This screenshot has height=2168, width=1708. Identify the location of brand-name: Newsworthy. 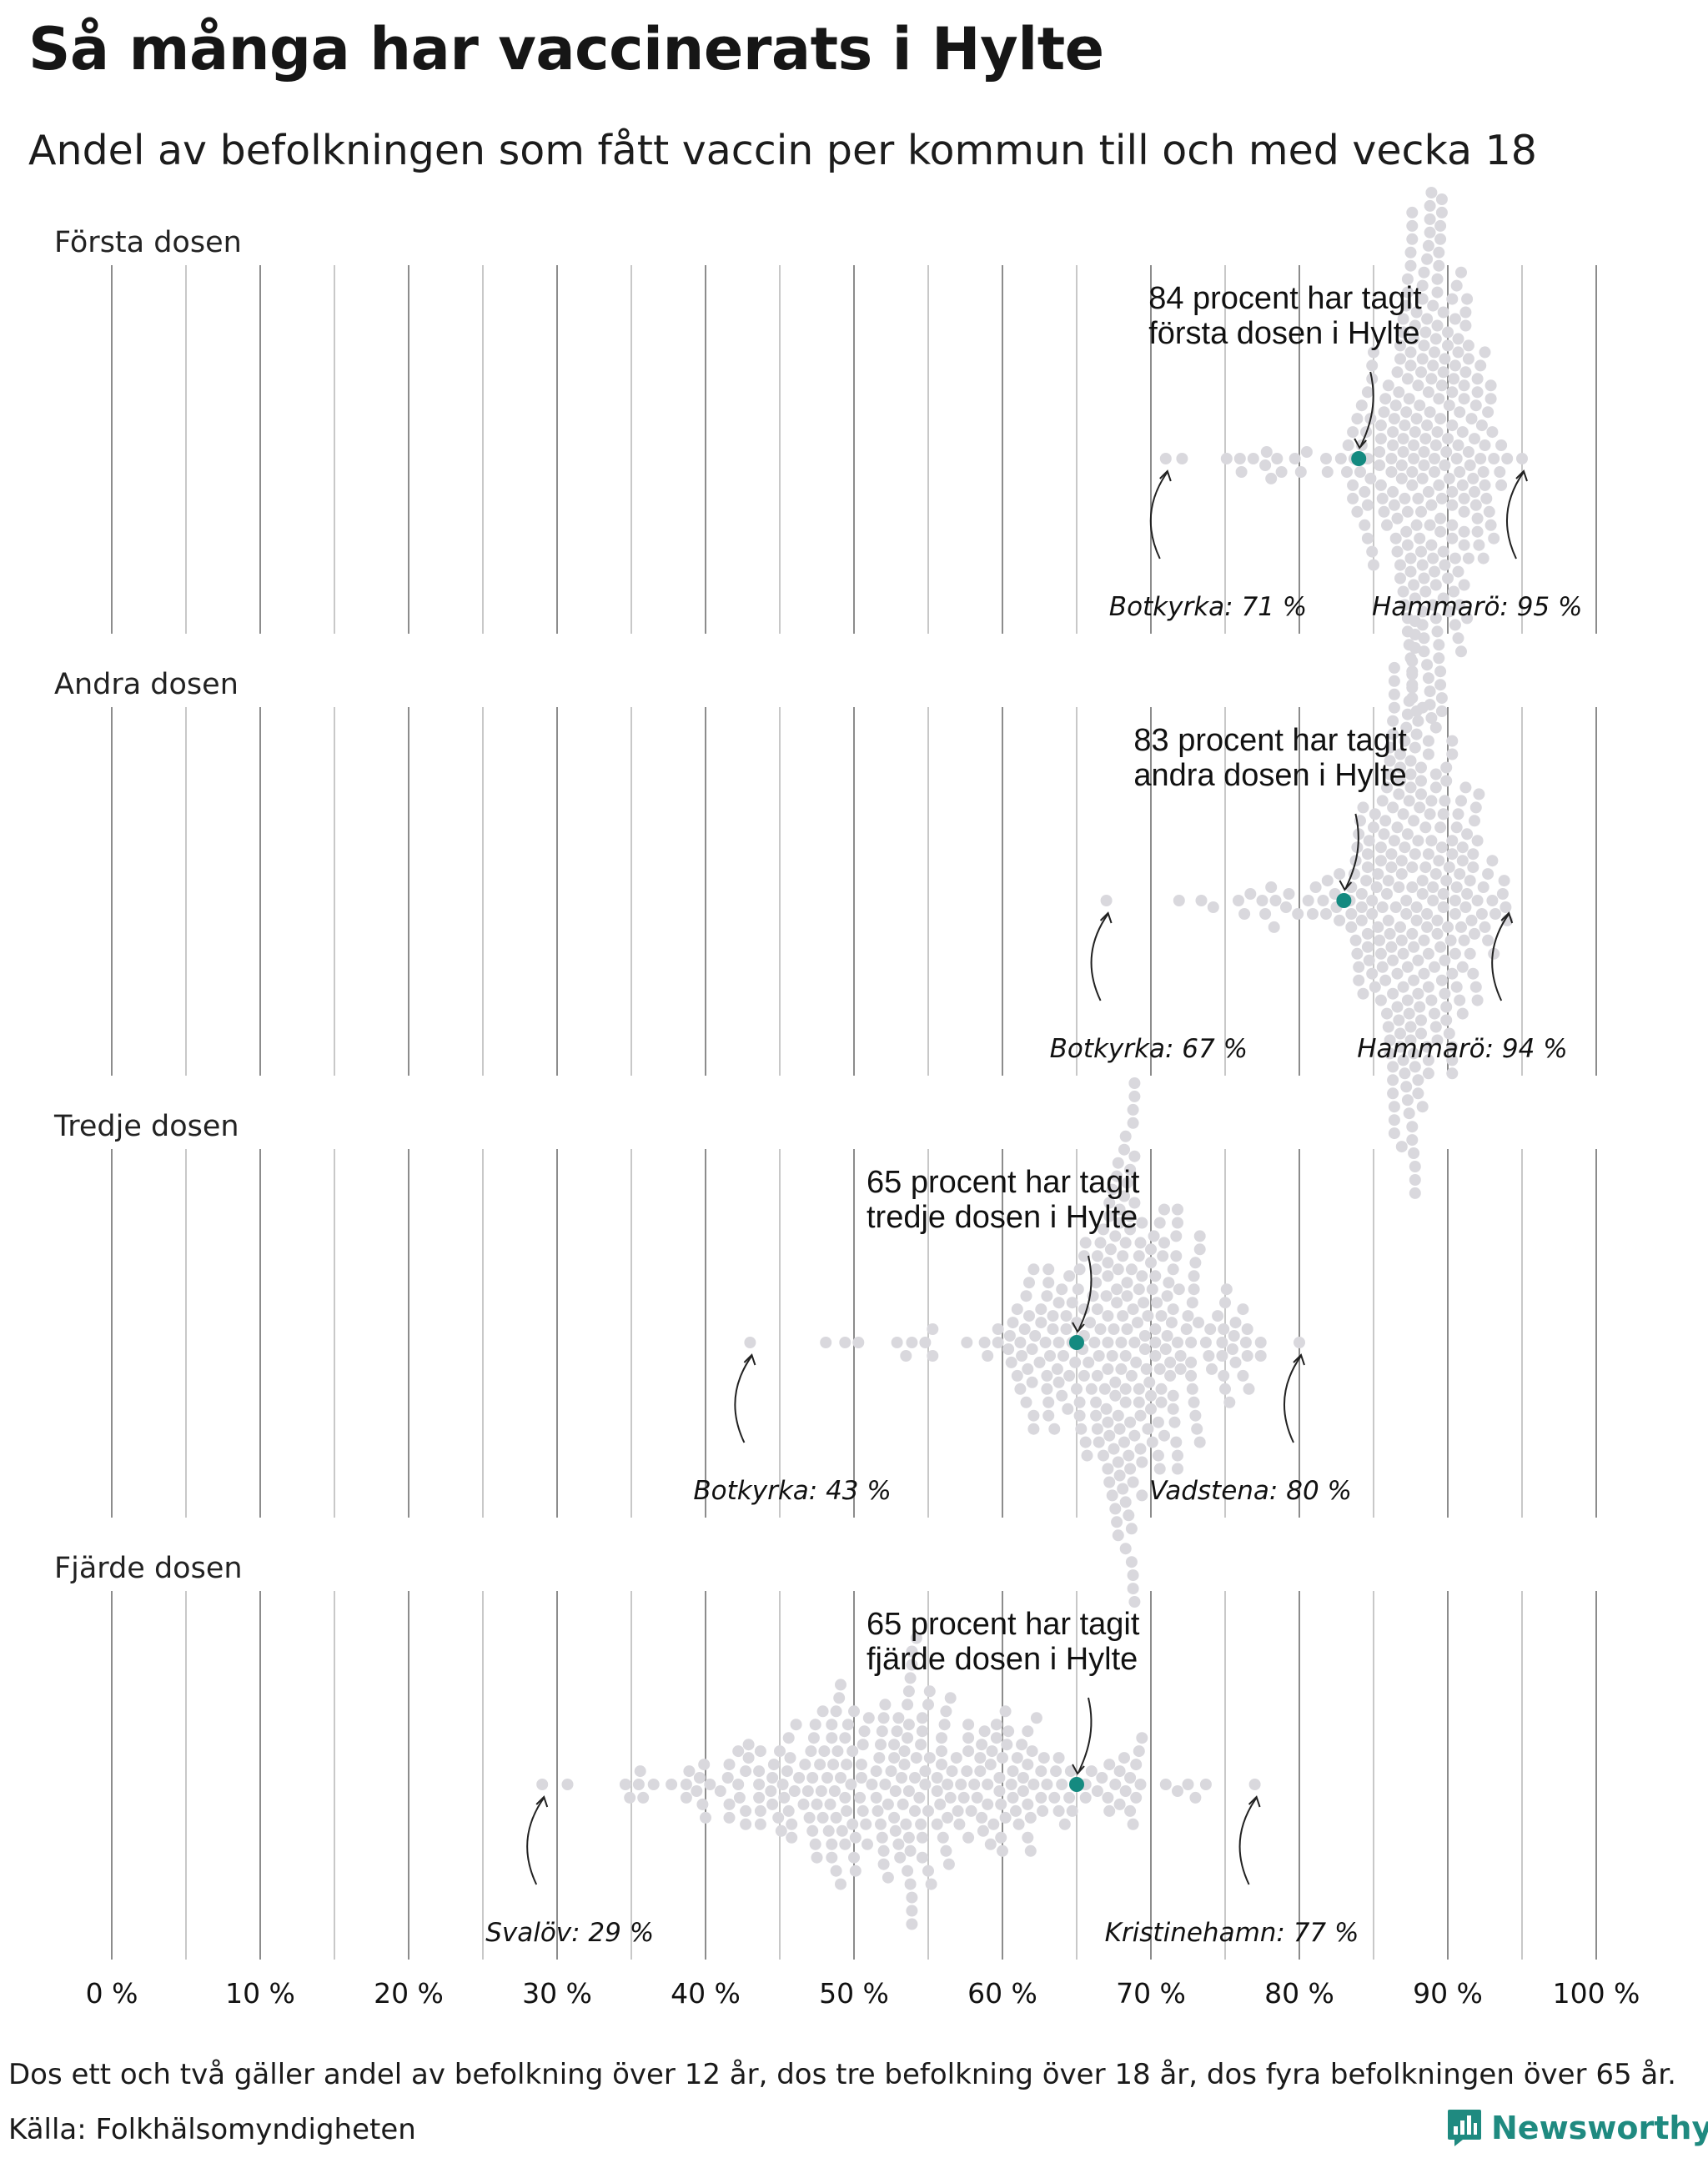
(1599, 2128).